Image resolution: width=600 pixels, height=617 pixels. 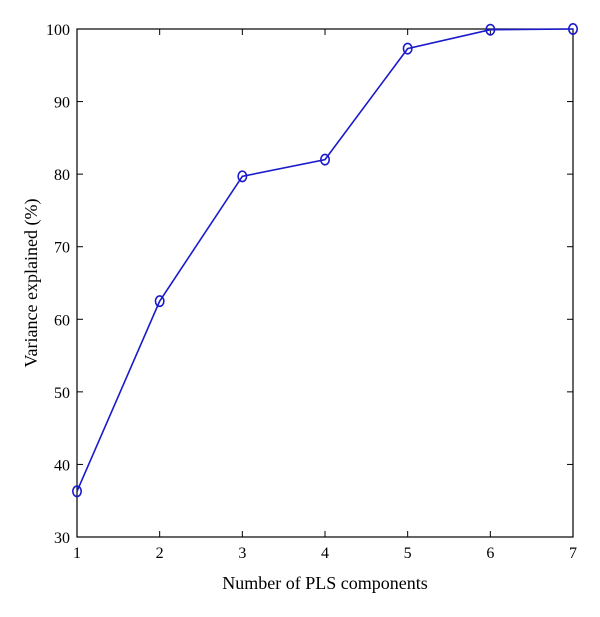 I want to click on y-tick-label: 70, so click(x=62, y=248).